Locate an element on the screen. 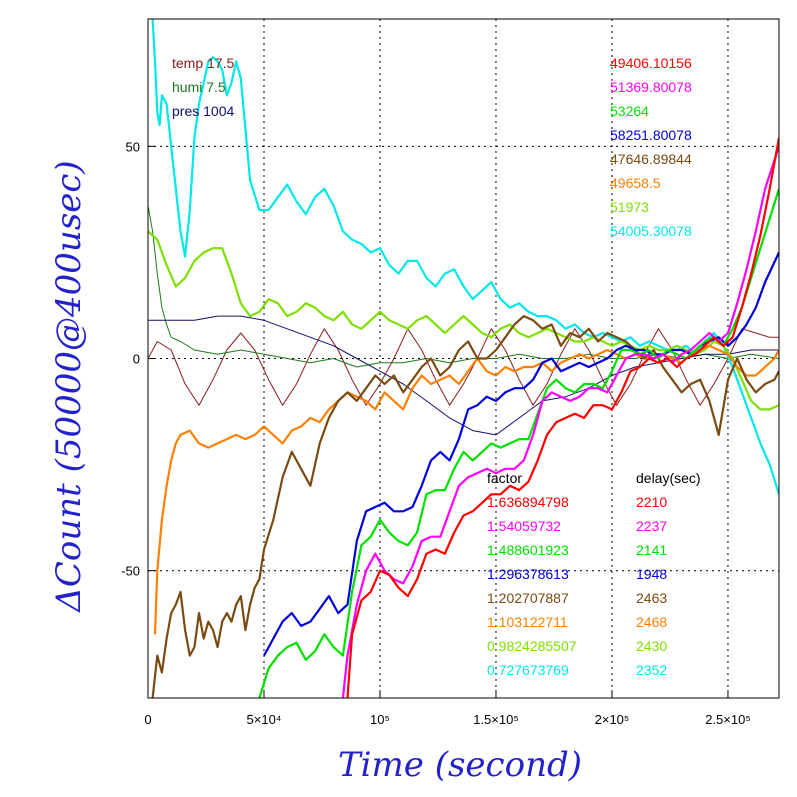 The height and width of the screenshot is (797, 797). base-value-6: 51973 is located at coordinates (629, 207).